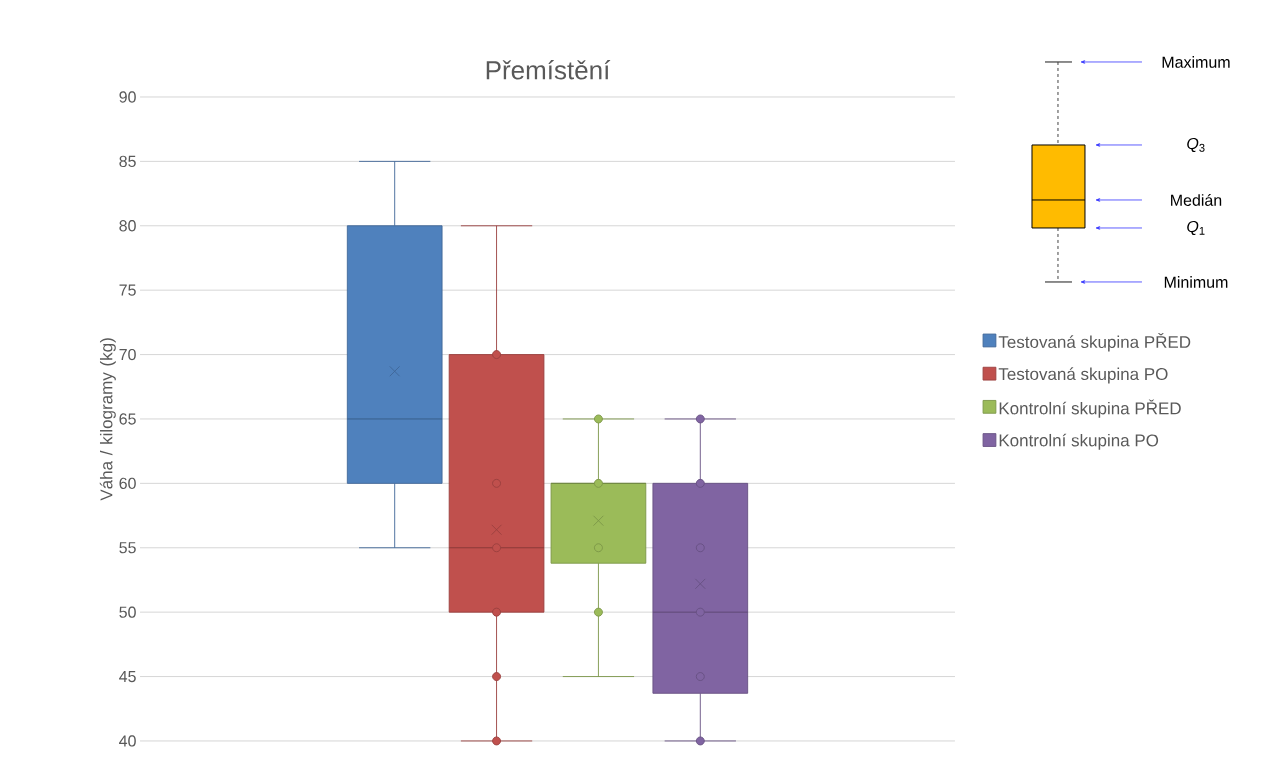 Image resolution: width=1272 pixels, height=762 pixels. Describe the element at coordinates (1196, 228) in the screenshot. I see `text: Q$_{1}$` at that location.